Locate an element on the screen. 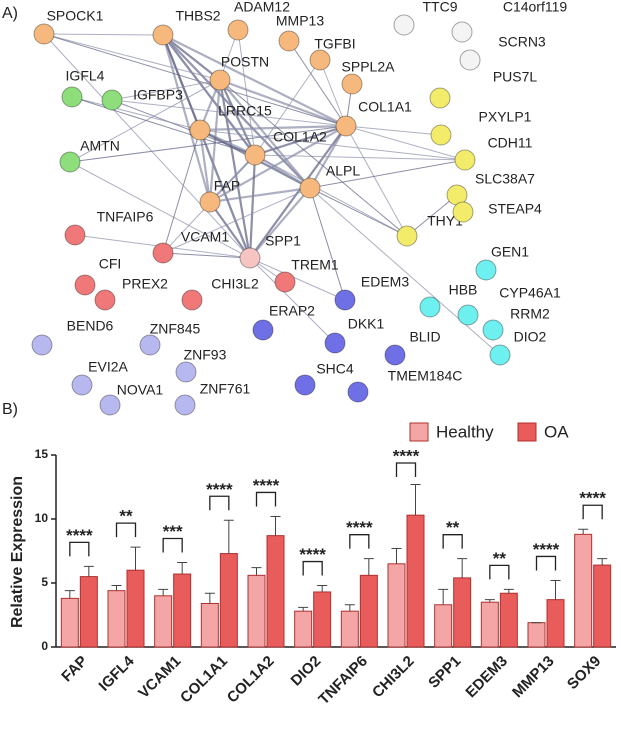 This screenshot has width=621, height=730. x-tick-label: SOX9 is located at coordinates (584, 673).